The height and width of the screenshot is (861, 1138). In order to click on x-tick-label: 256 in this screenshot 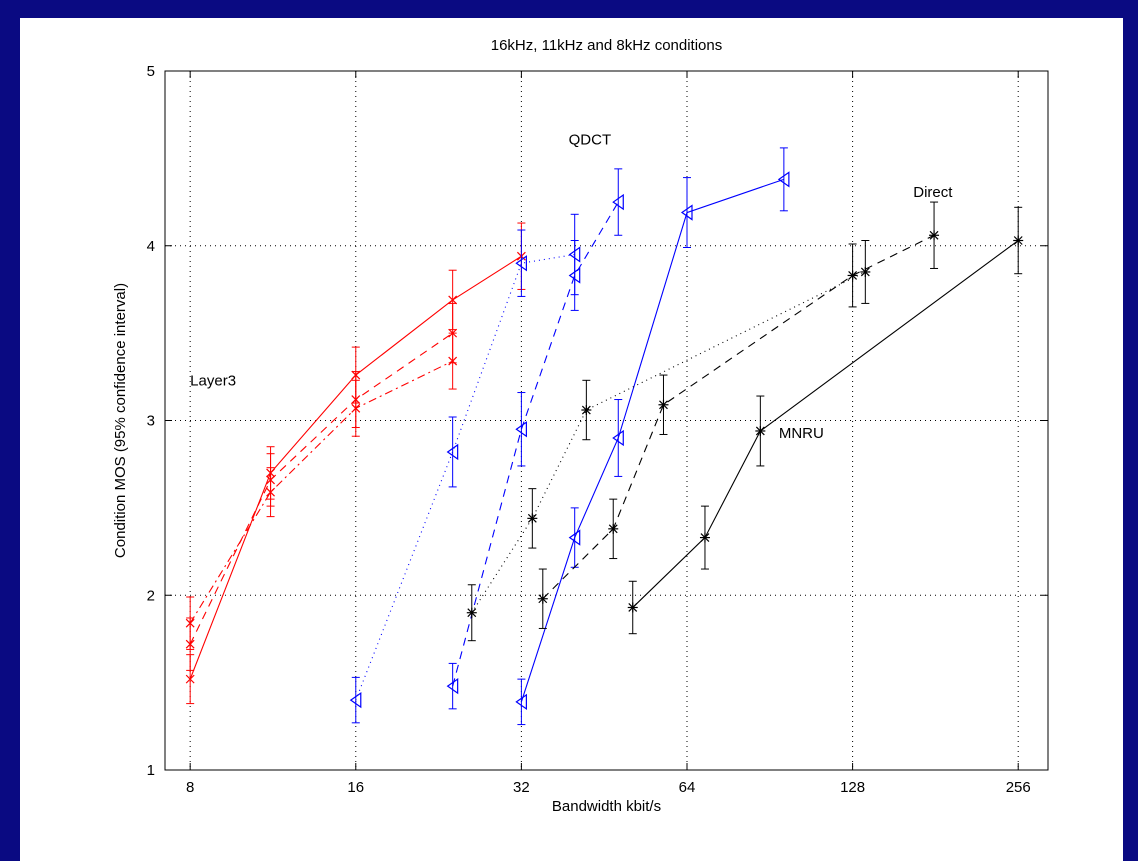, I will do `click(1018, 787)`.